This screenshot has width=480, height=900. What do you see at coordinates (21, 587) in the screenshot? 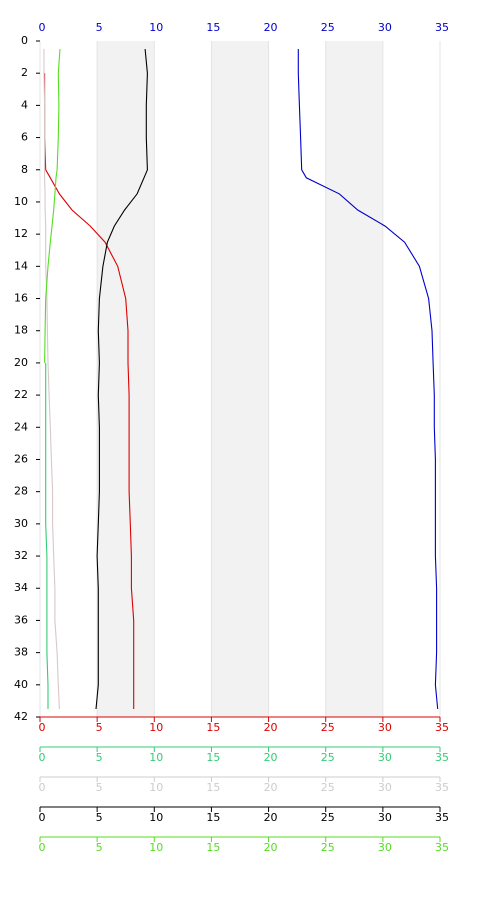
I see `y-tick-label: 34` at bounding box center [21, 587].